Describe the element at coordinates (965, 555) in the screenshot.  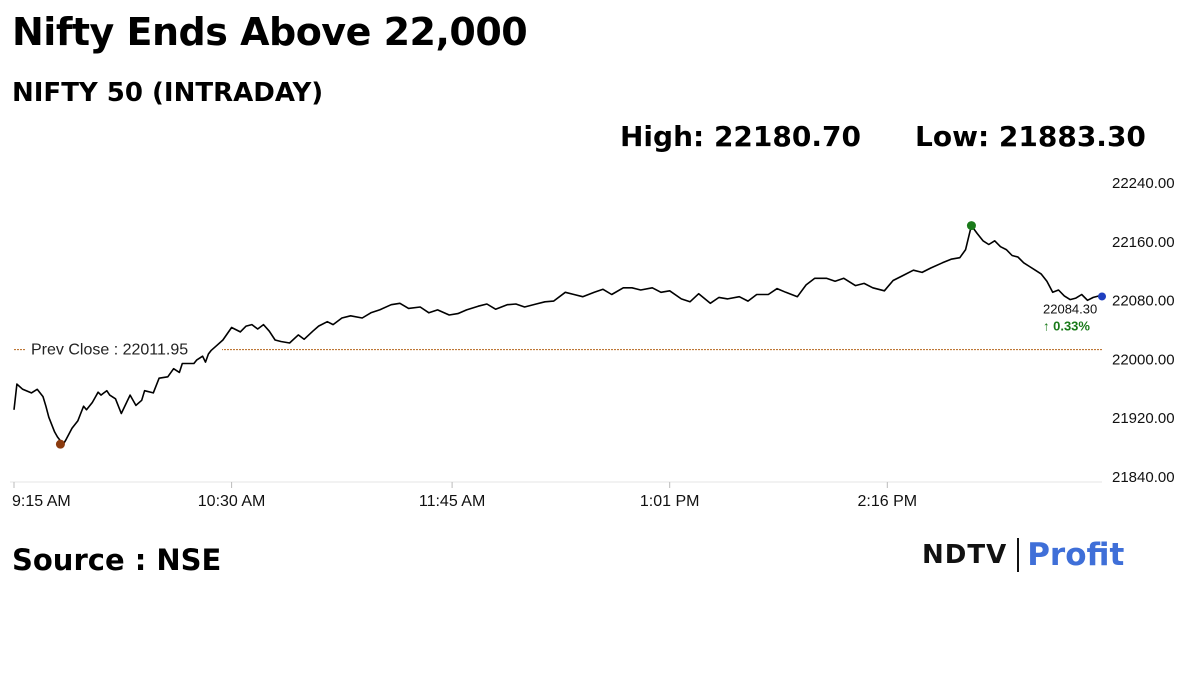
I see `brand-ndtv: NDTV` at that location.